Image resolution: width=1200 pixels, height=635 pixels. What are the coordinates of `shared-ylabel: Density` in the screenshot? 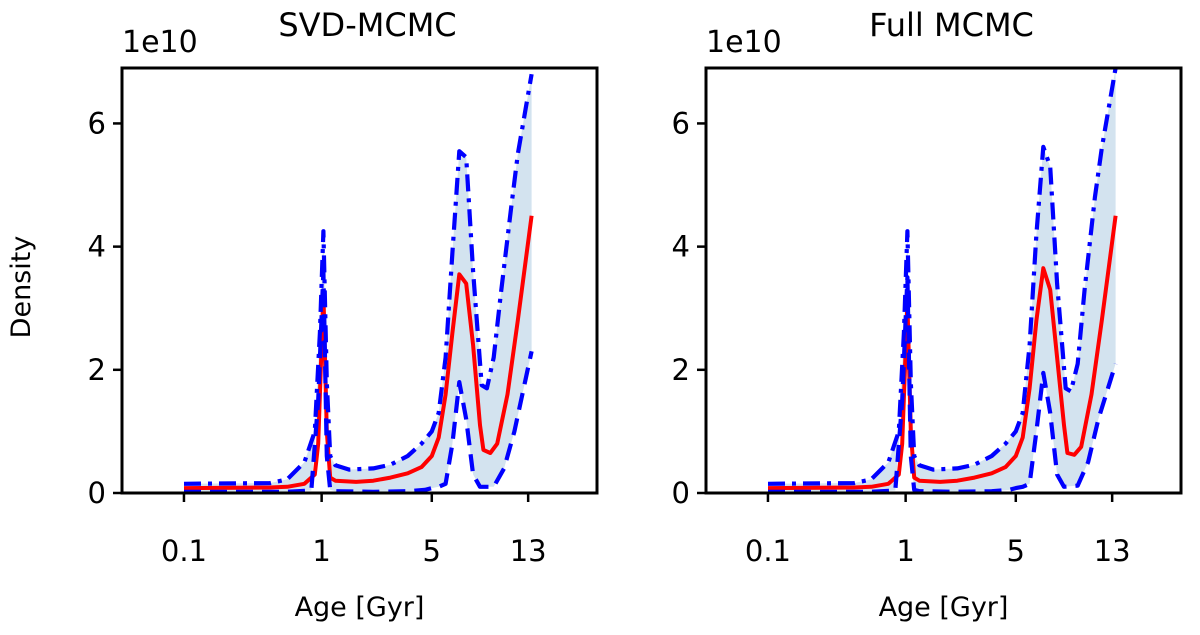 It's located at (21, 287).